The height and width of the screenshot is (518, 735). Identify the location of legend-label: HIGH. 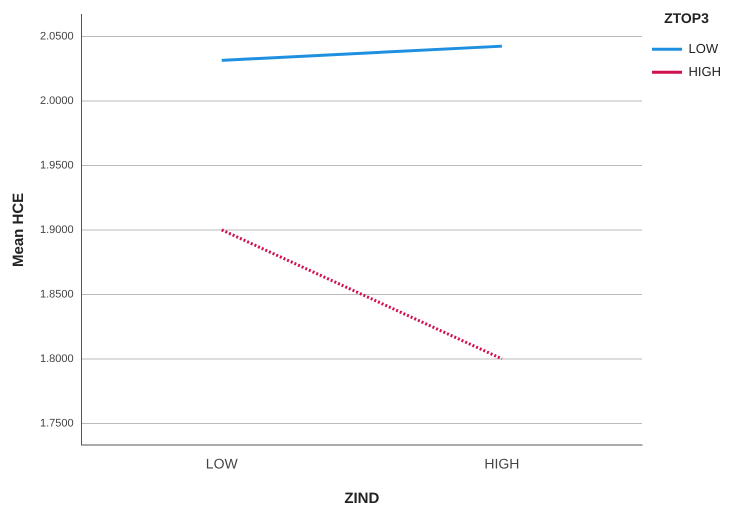
(704, 71).